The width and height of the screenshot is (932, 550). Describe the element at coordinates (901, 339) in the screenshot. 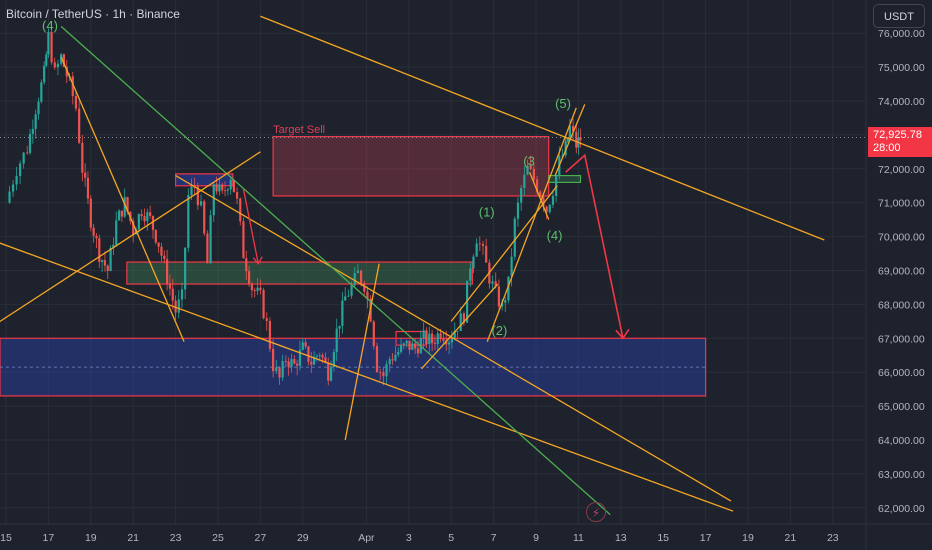

I see `y-tick-label: 67,000.00` at that location.